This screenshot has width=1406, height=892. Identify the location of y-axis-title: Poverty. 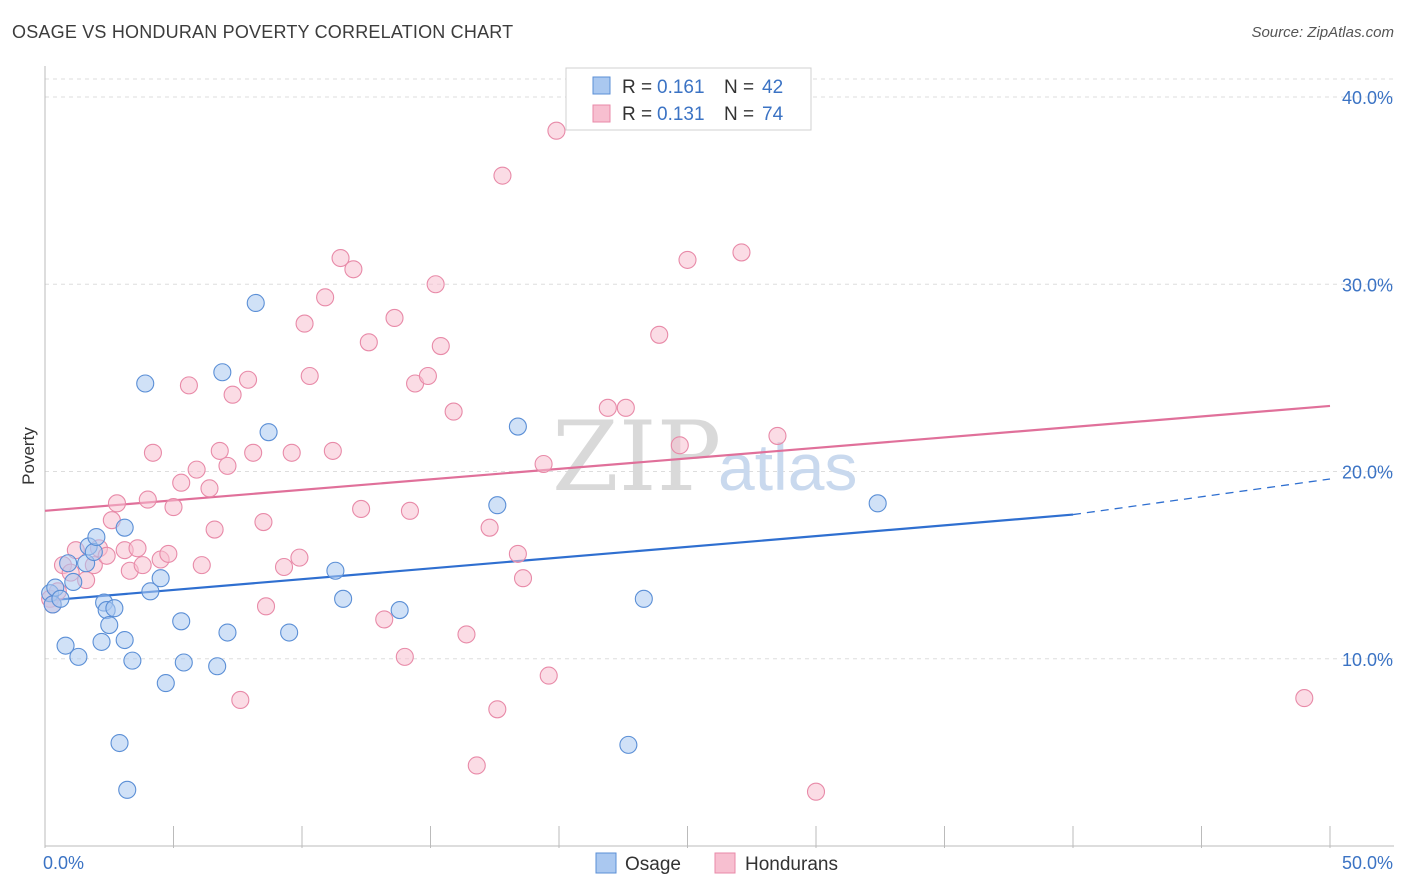
(28, 456).